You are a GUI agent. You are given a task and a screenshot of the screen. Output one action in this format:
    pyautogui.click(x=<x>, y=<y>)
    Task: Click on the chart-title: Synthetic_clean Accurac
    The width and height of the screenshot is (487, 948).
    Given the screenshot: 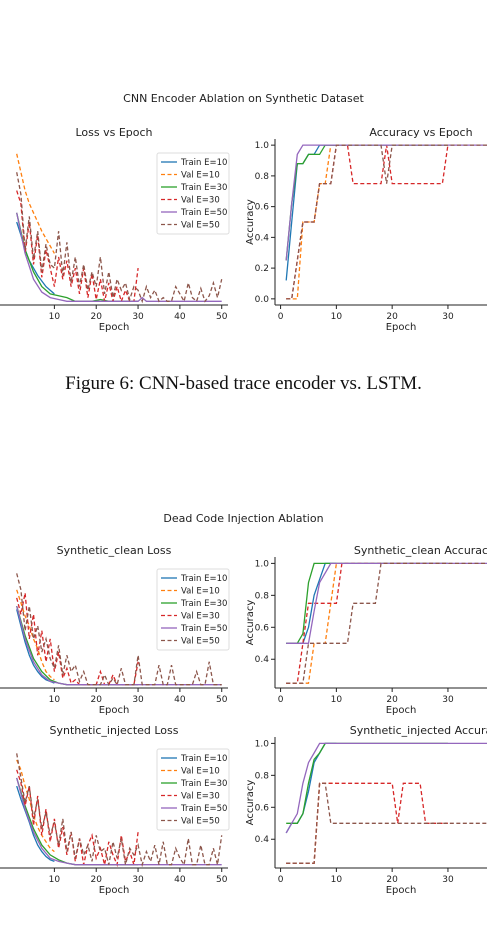 What is the action you would take?
    pyautogui.click(x=420, y=550)
    